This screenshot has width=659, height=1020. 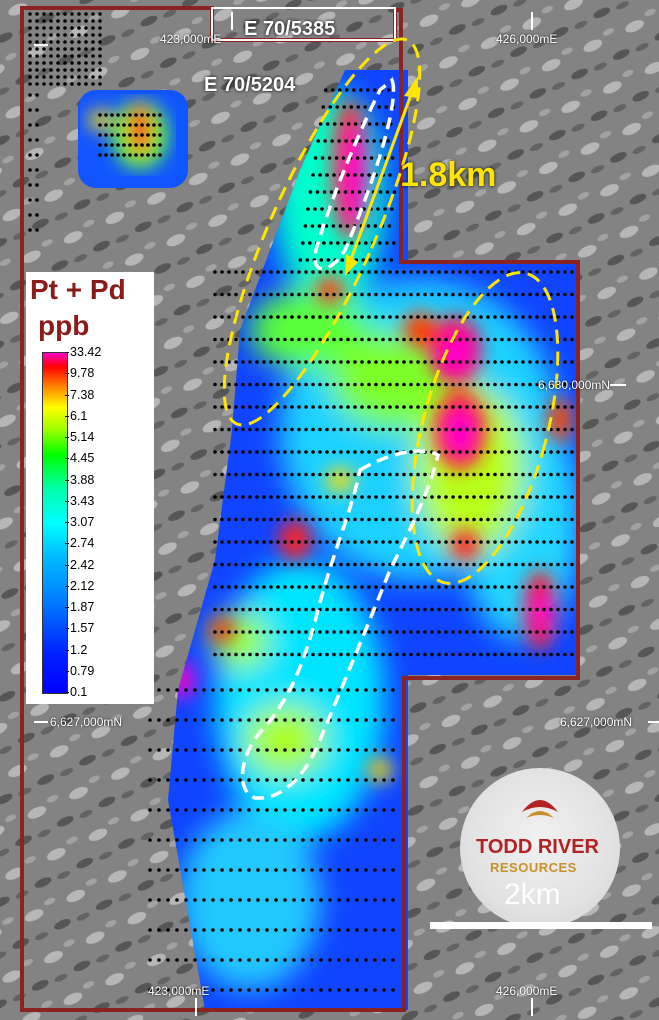 What do you see at coordinates (485, 428) in the screenshot?
I see `anomaly-outline-east` at bounding box center [485, 428].